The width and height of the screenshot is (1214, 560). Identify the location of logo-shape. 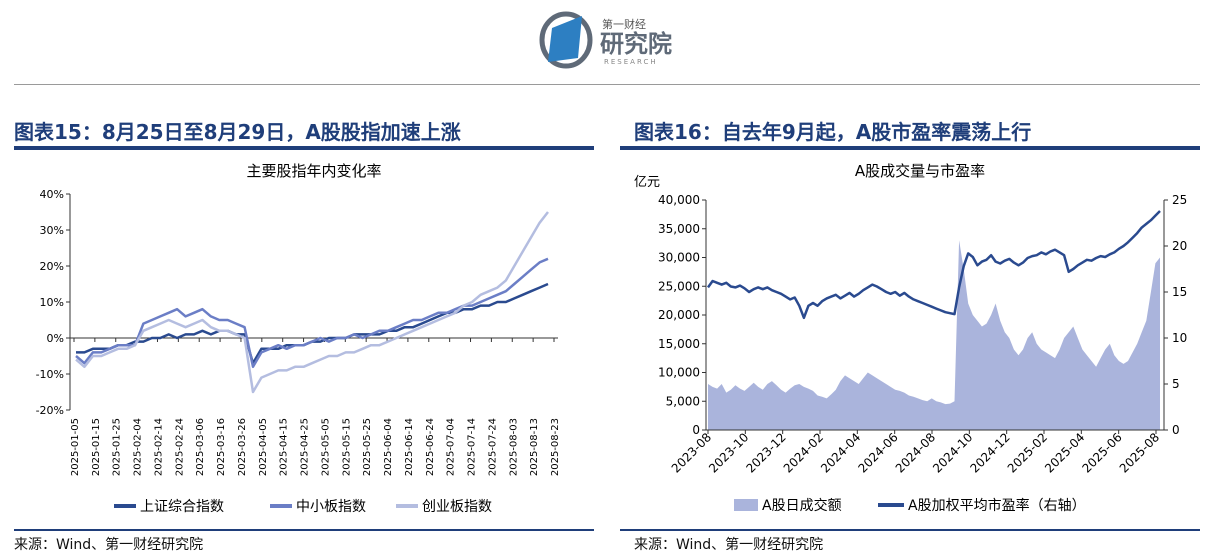
(565, 39).